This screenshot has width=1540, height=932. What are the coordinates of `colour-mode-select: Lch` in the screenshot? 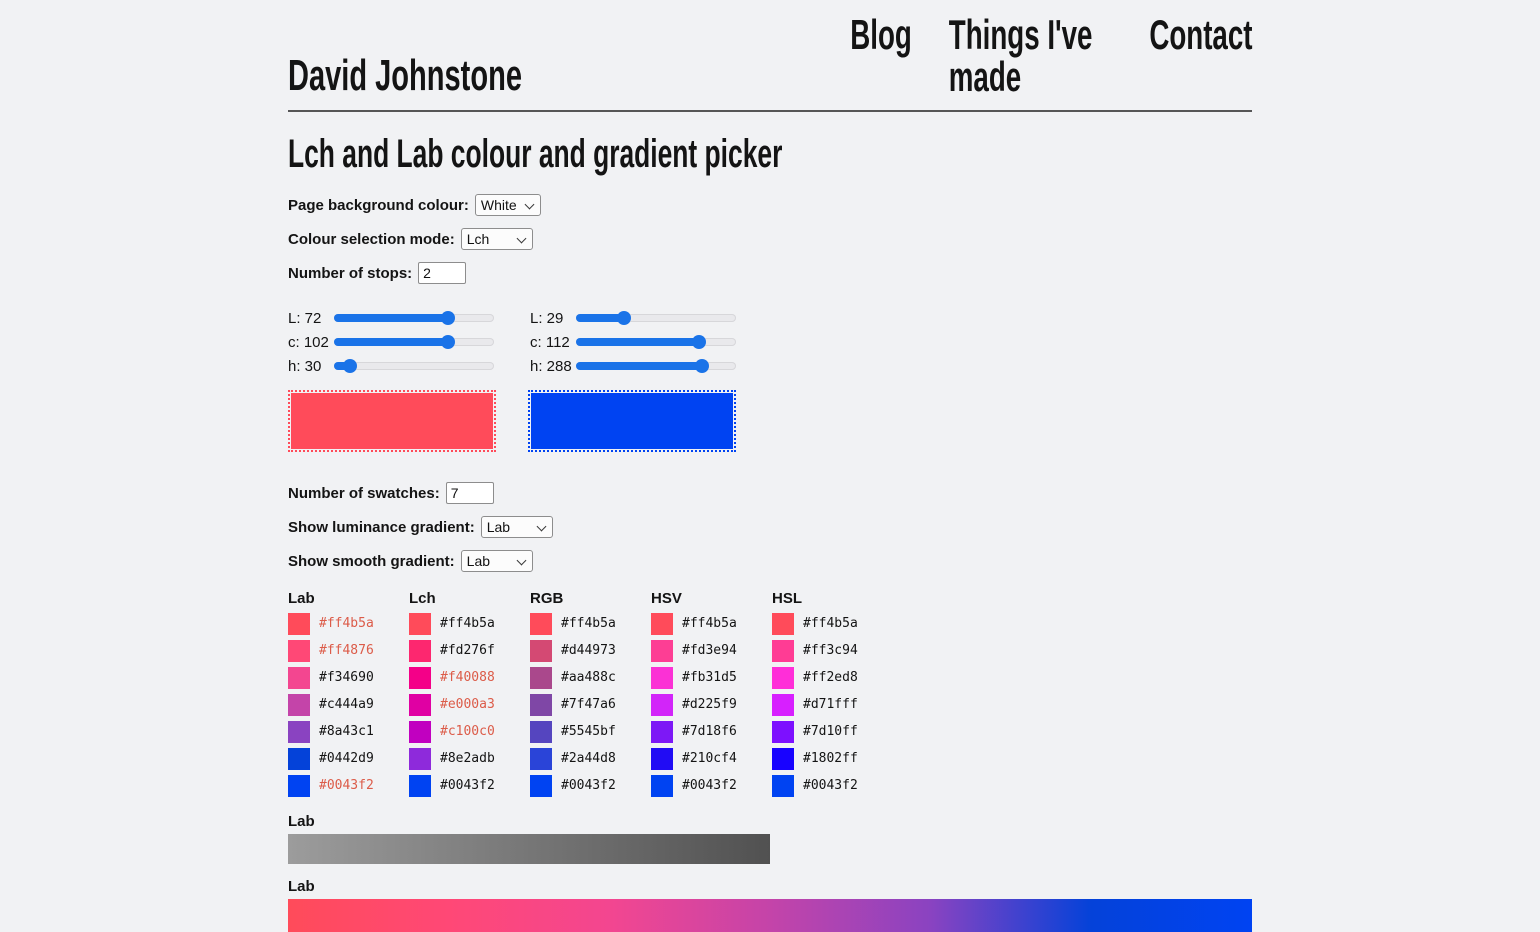 It's located at (496, 239).